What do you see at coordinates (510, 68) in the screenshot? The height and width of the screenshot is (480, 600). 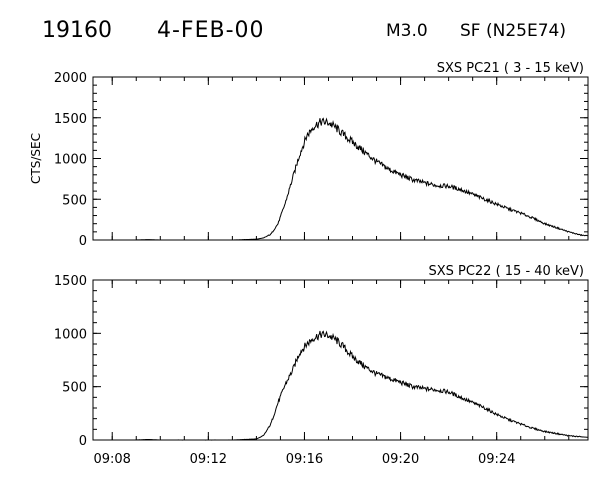 I see `channel-label: SXS PC21 ( 3 - 15 keV)` at bounding box center [510, 68].